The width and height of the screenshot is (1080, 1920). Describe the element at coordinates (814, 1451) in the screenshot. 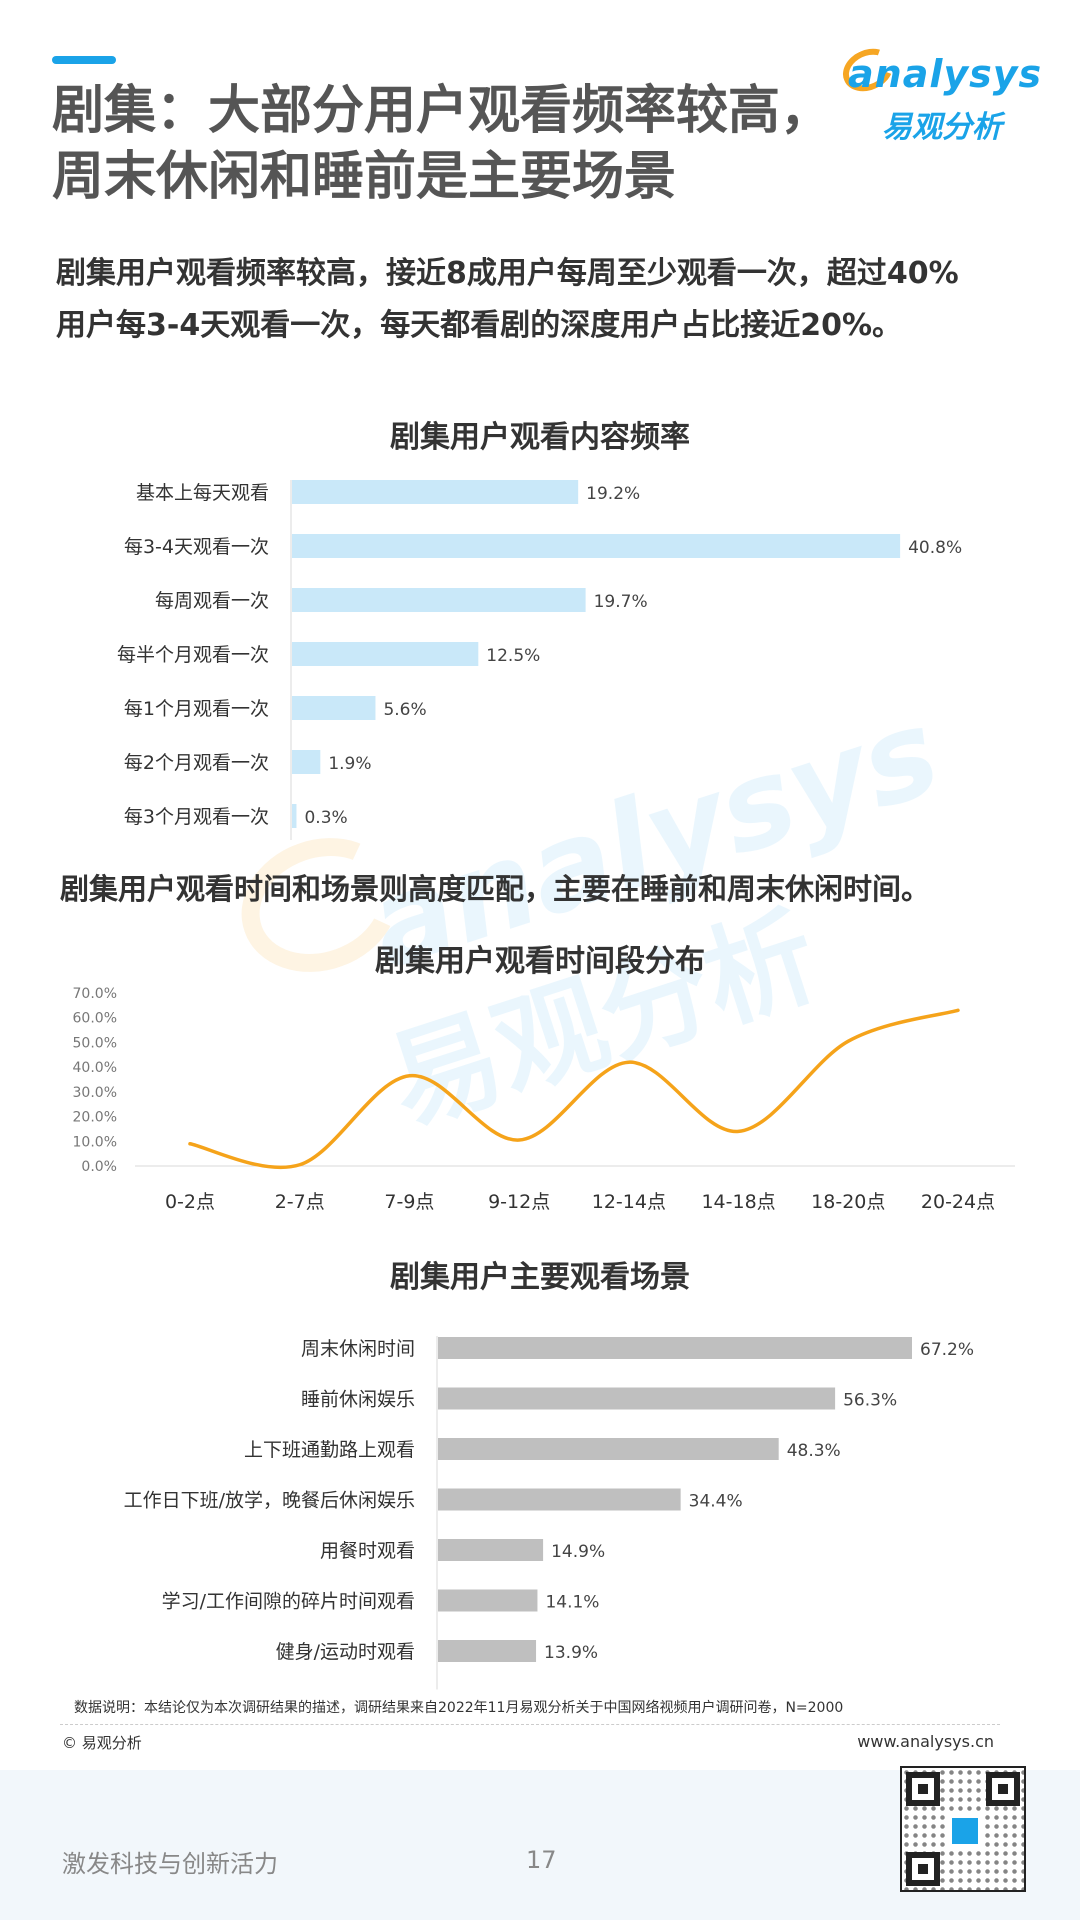

I see `data-label: 48.3%` at that location.